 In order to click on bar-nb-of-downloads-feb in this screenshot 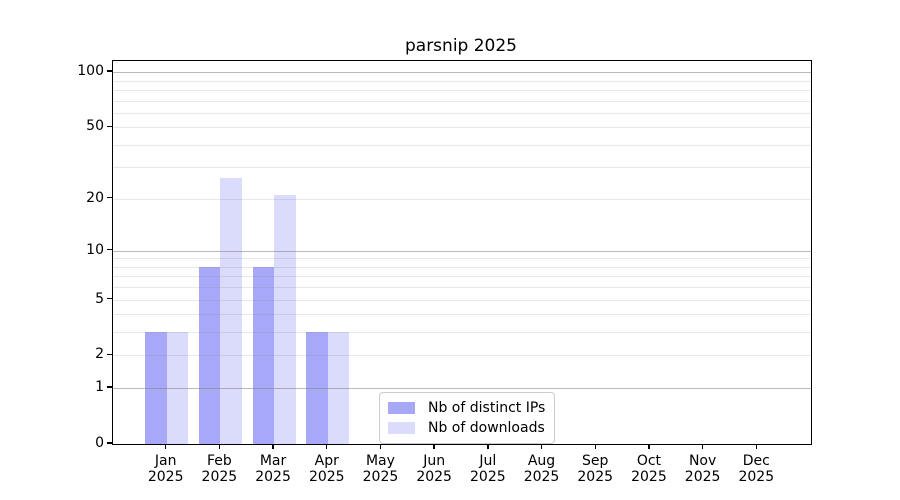, I will do `click(231, 311)`.